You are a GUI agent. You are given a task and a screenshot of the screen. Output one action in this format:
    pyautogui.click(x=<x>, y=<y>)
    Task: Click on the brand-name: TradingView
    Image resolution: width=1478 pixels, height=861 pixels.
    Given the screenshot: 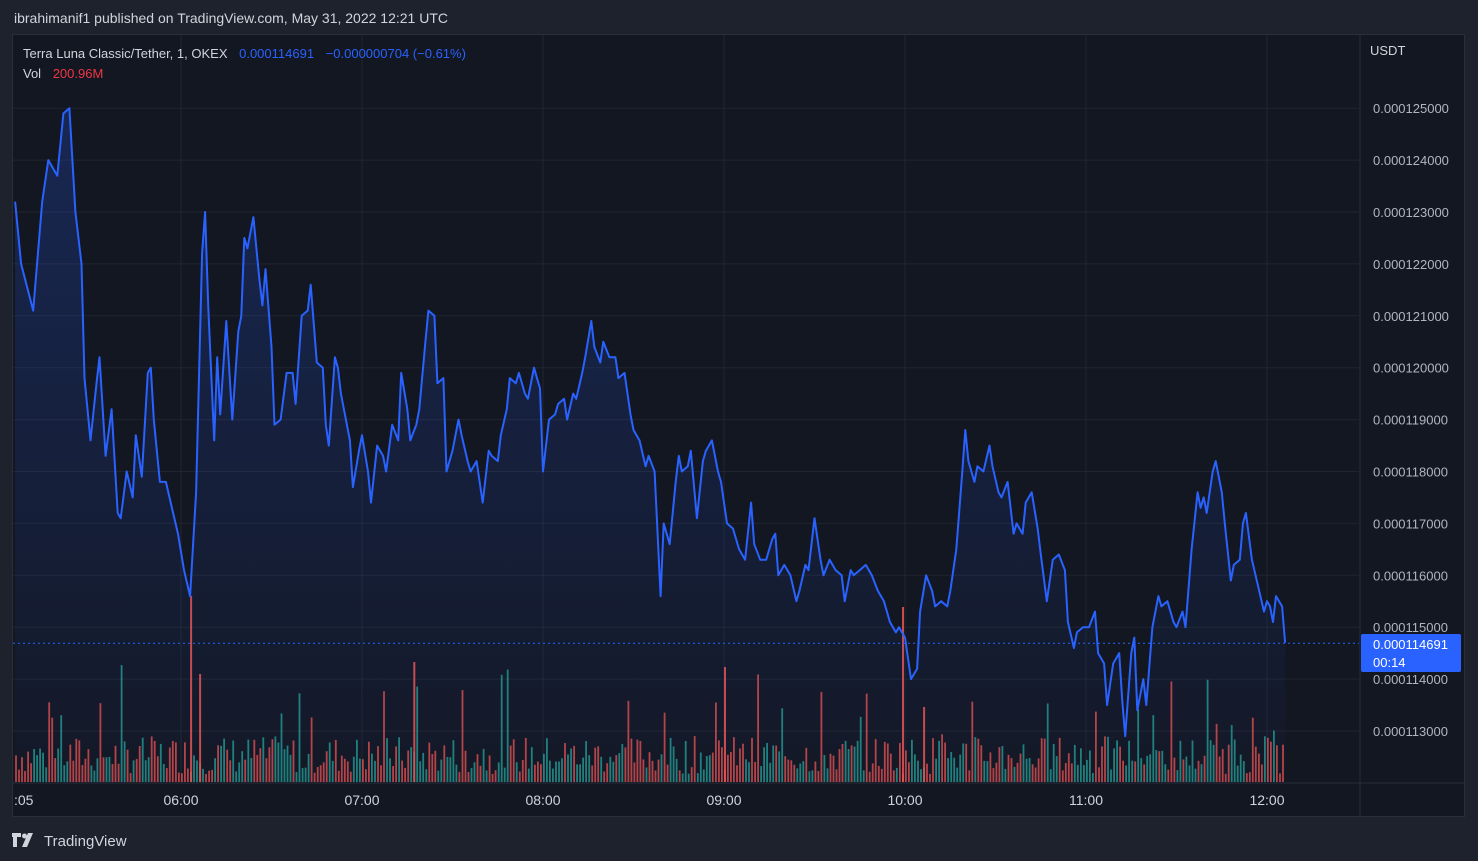 What is the action you would take?
    pyautogui.click(x=85, y=841)
    